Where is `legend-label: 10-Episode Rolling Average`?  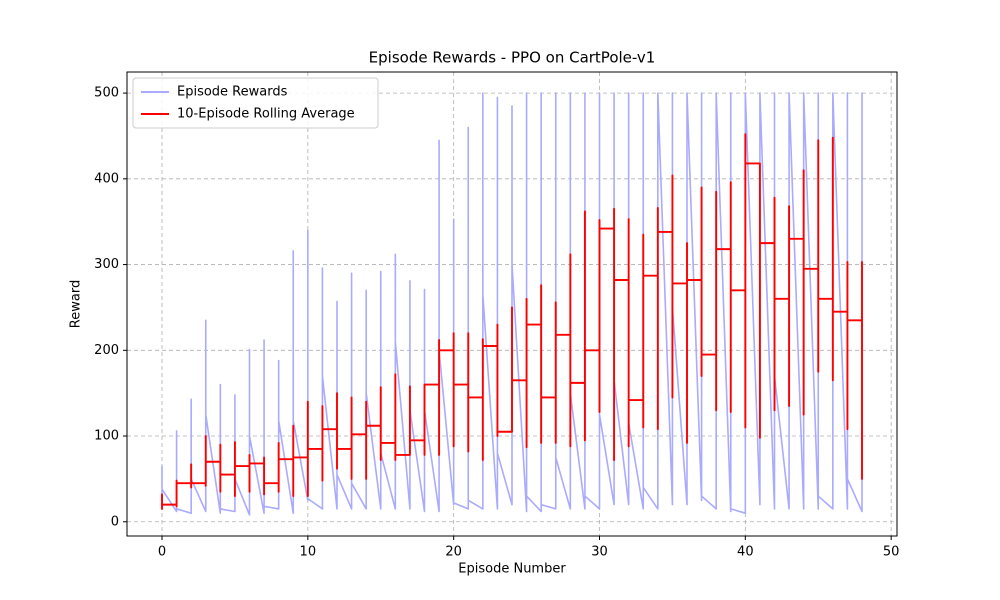
legend-label: 10-Episode Rolling Average is located at coordinates (266, 114).